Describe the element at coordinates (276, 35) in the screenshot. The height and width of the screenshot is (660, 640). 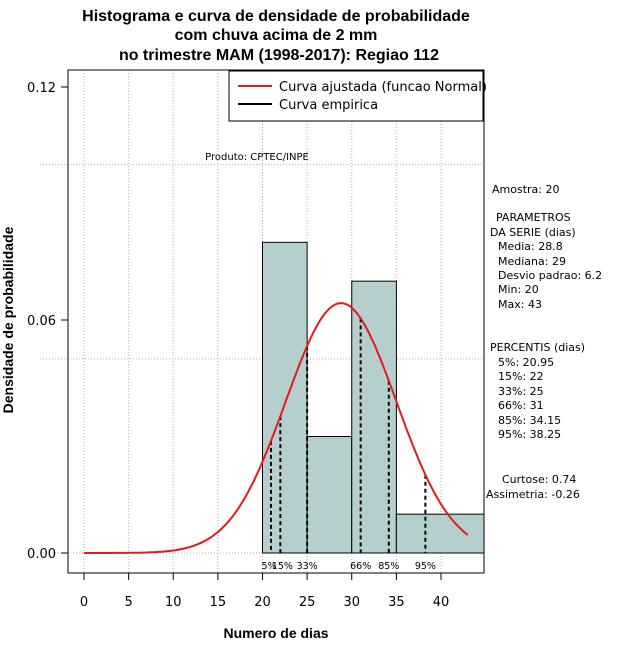
I see `chart-title-line-2: com chuva acima de 2 mm` at that location.